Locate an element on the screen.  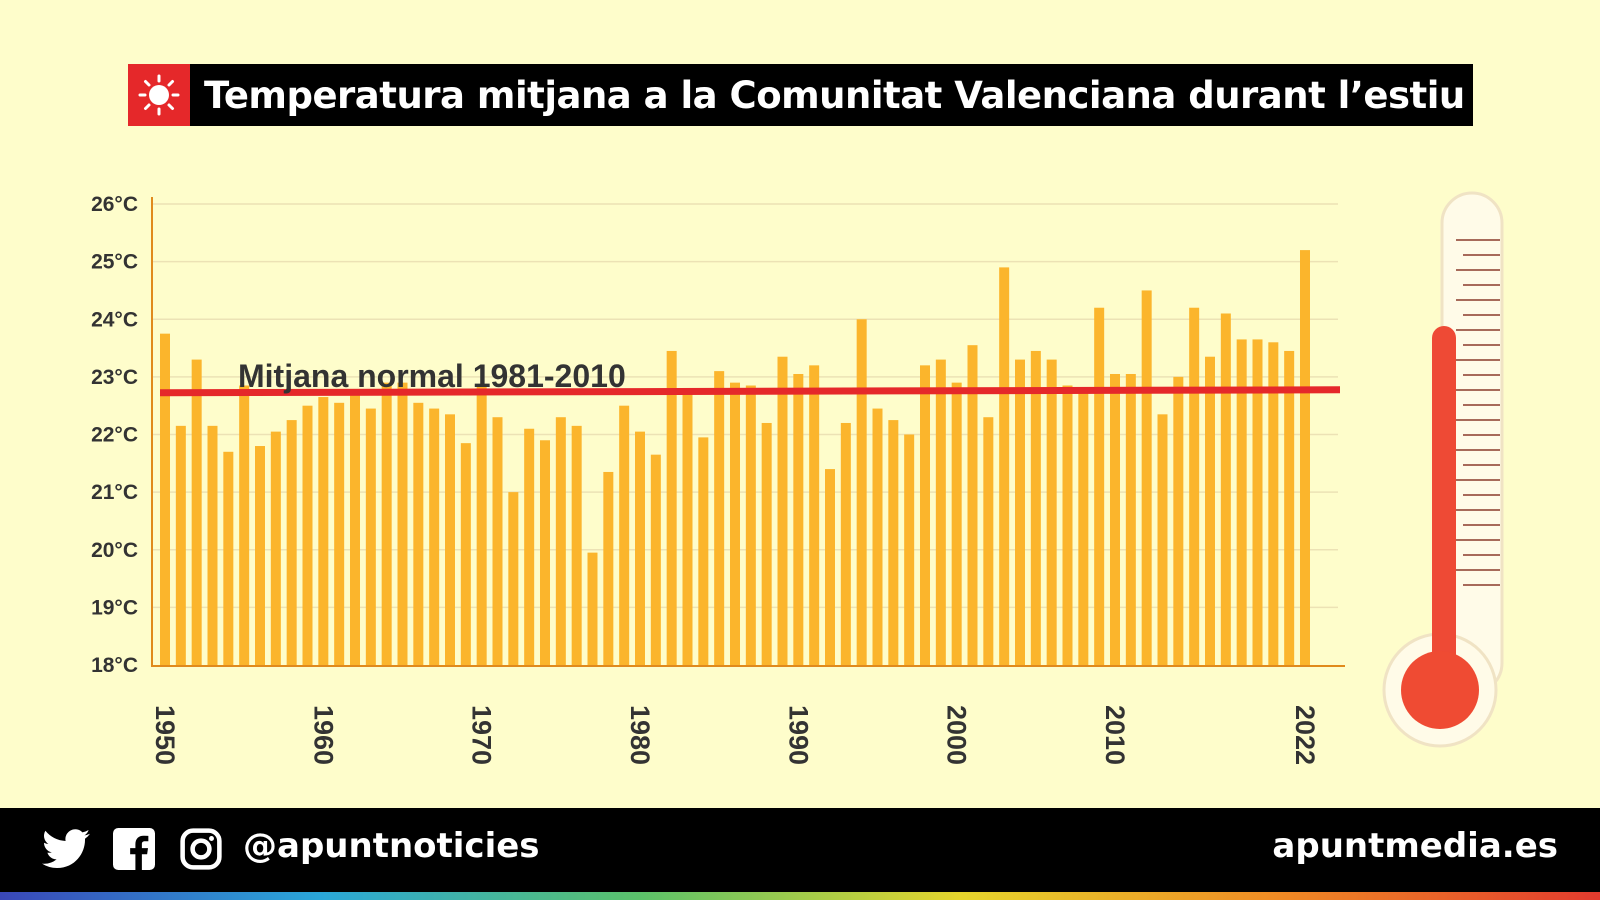
twitter-icon is located at coordinates (66, 849).